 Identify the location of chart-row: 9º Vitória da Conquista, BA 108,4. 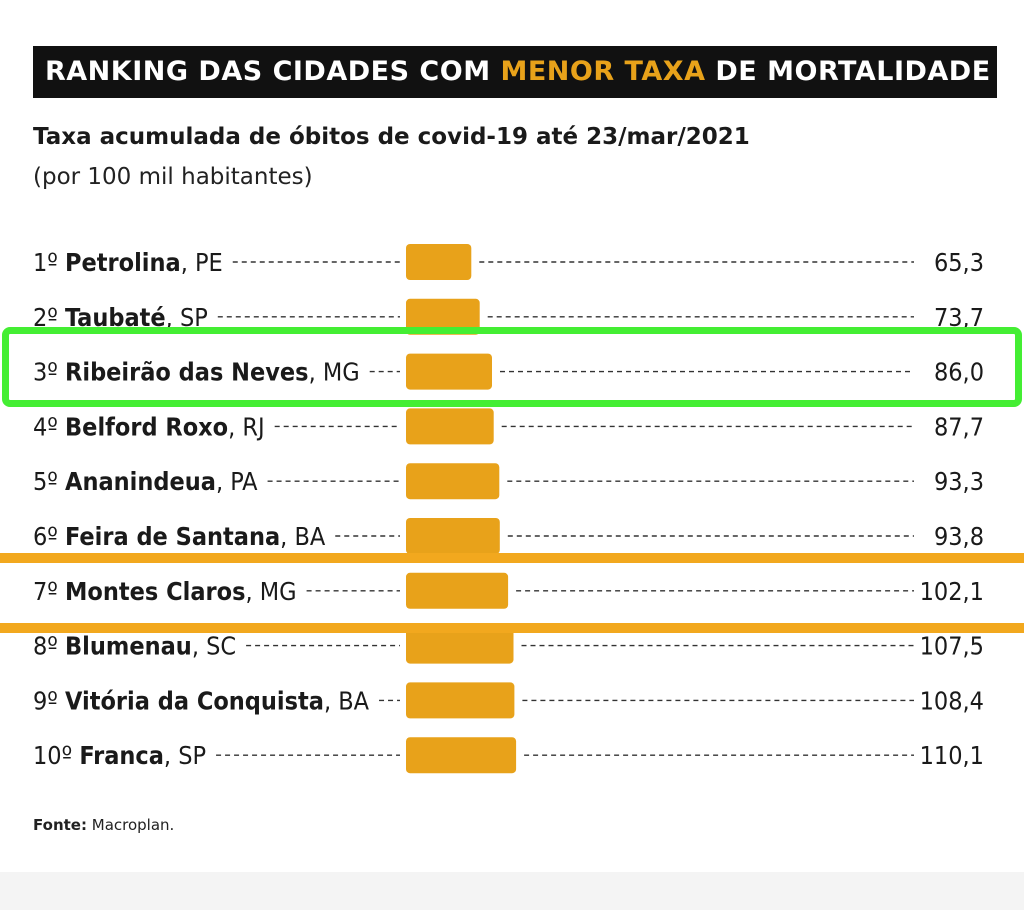
(508, 700).